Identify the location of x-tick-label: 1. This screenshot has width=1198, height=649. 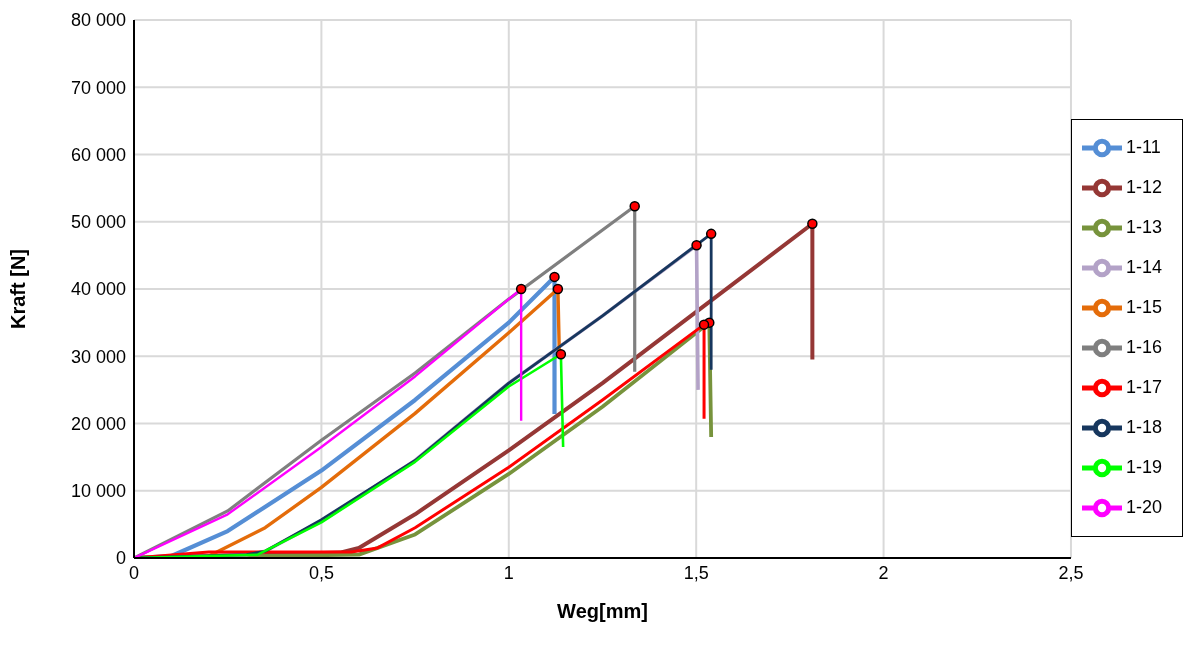
(508, 572).